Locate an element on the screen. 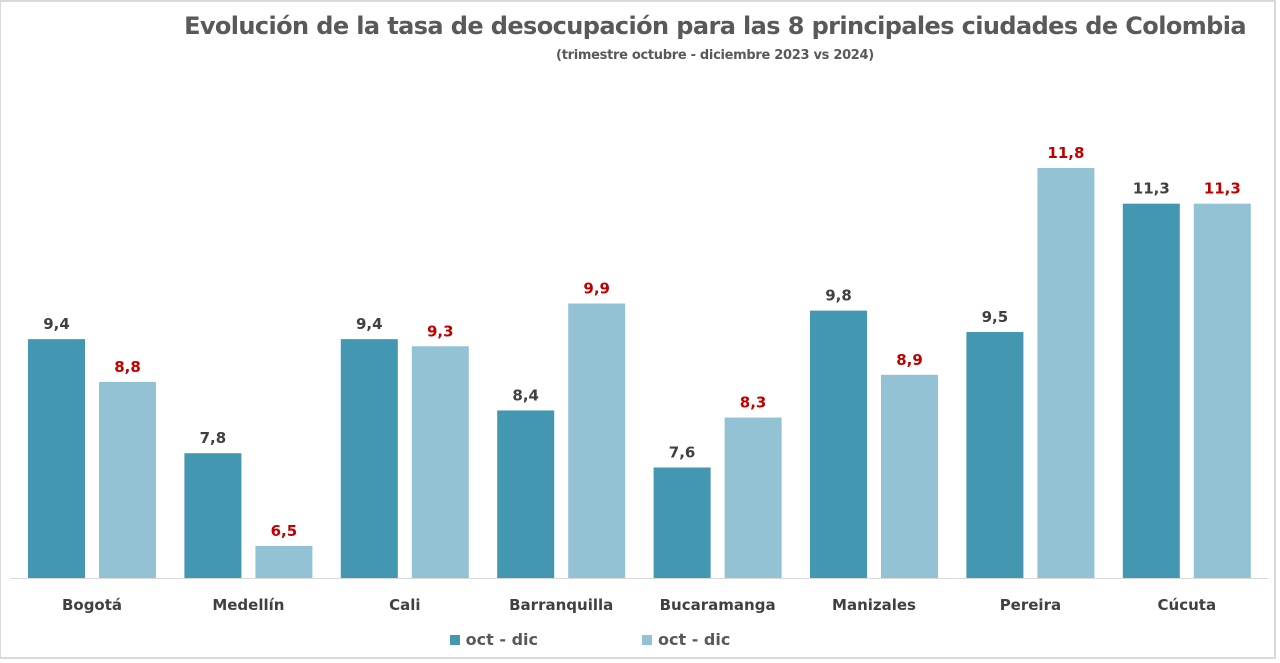 This screenshot has height=663, width=1280. data-label-2023-7: 11,3 is located at coordinates (1151, 189).